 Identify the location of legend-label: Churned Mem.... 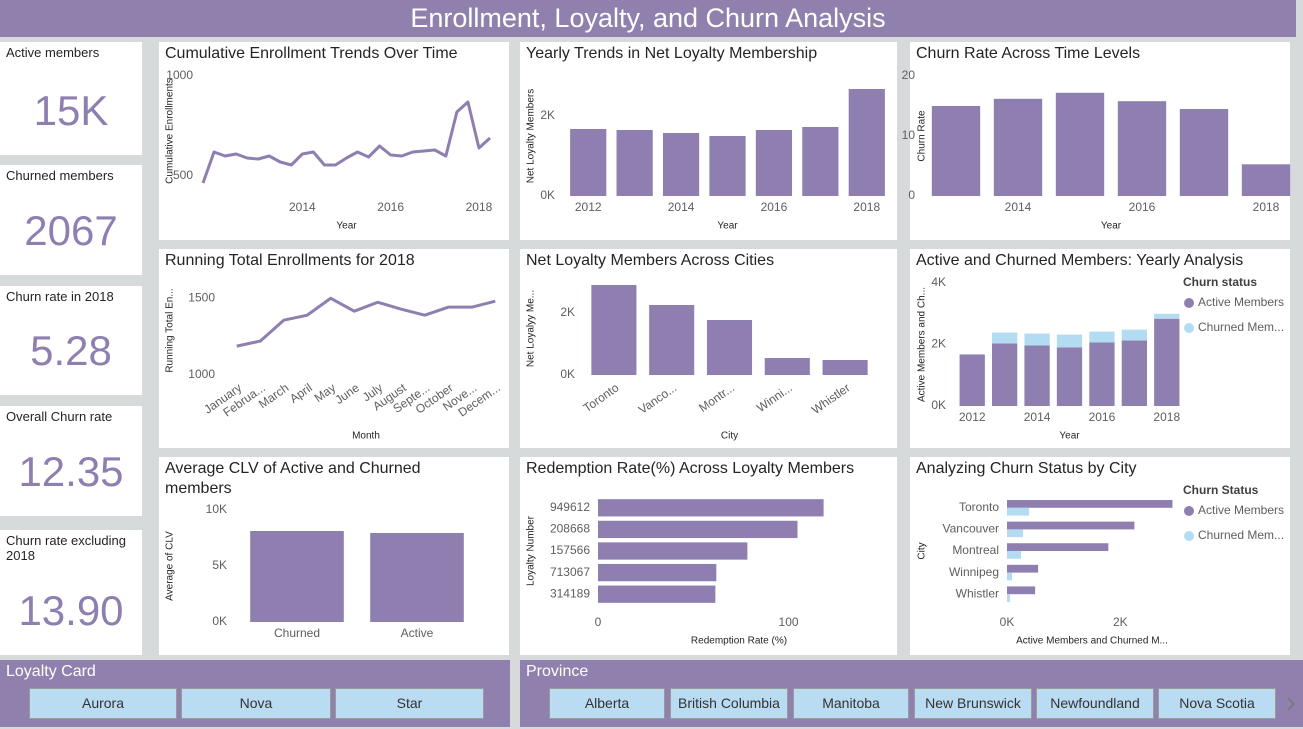
(1241, 327).